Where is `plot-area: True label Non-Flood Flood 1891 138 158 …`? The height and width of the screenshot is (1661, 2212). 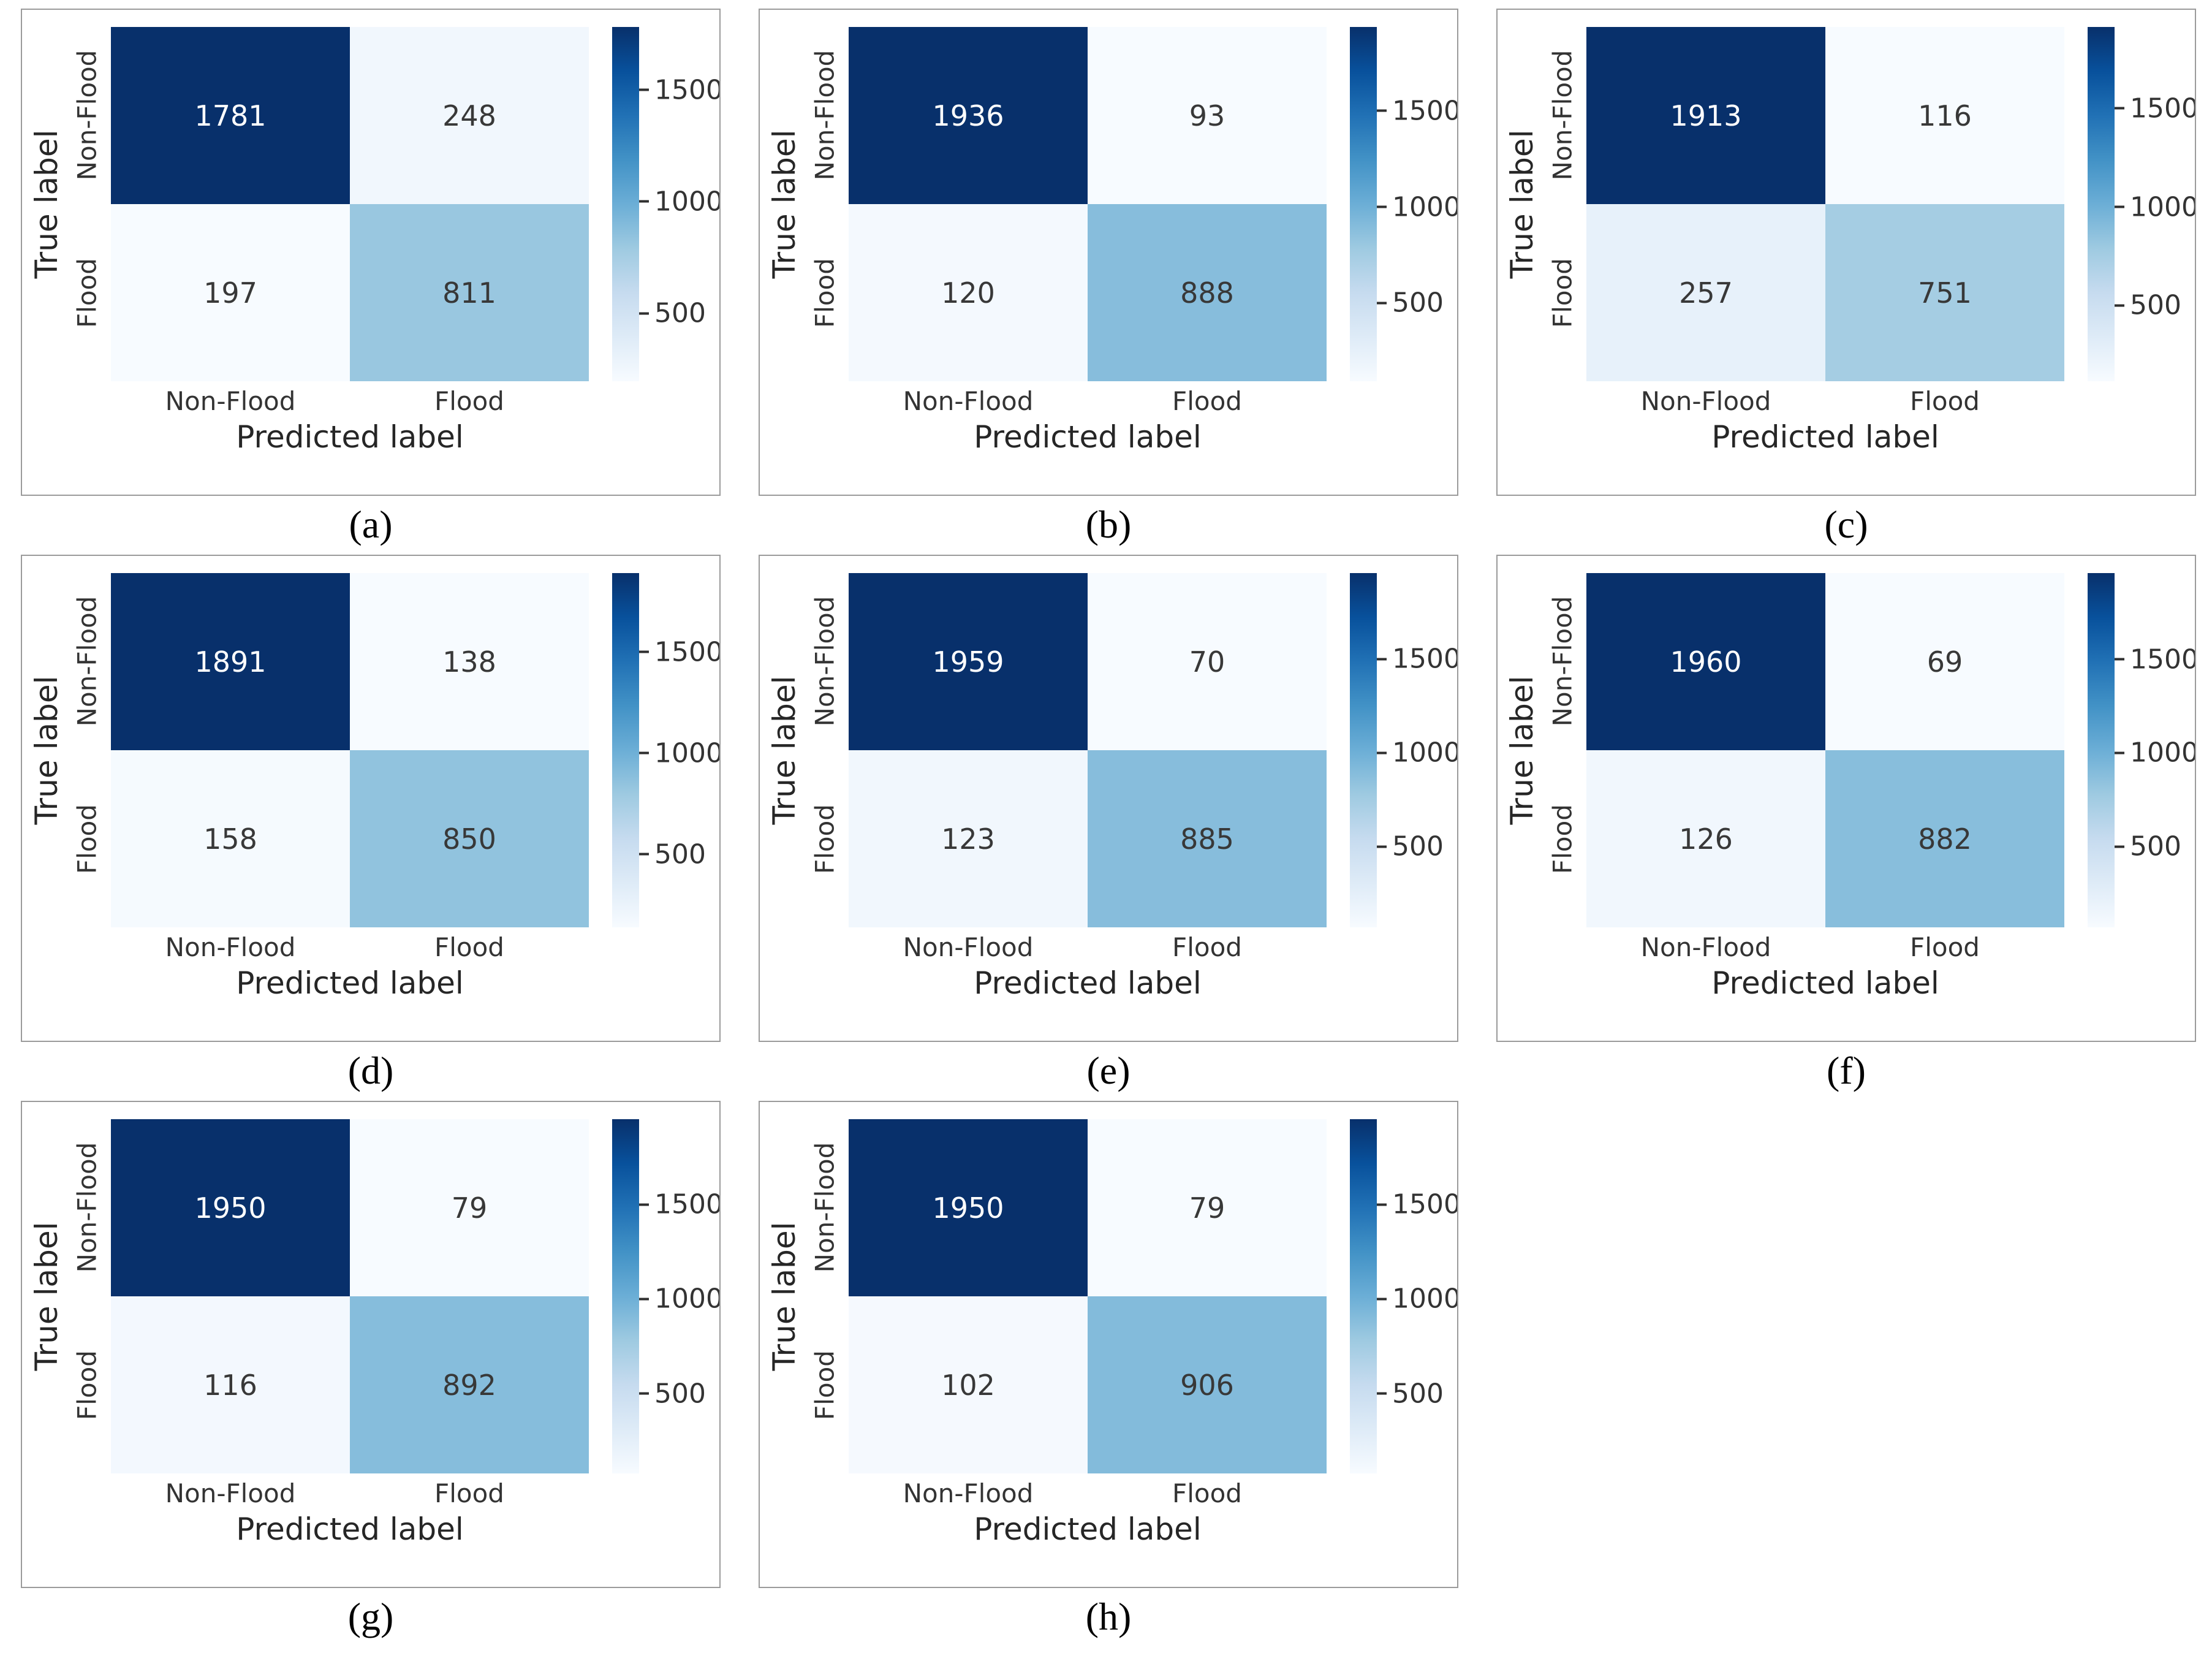 plot-area: True label Non-Flood Flood 1891 138 158 … is located at coordinates (371, 798).